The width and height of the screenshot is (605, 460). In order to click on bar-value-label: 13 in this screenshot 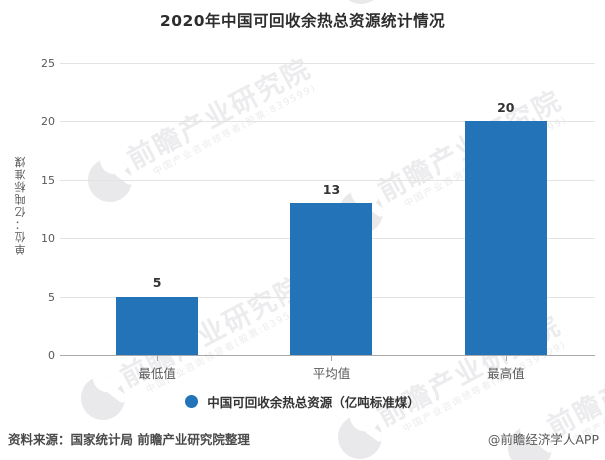, I will do `click(331, 189)`.